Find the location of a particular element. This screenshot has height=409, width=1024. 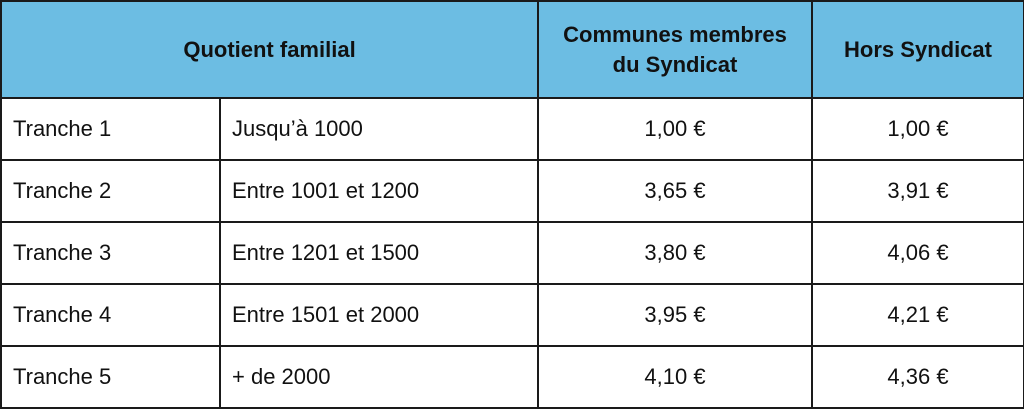

price-membres-cell: 3,95 € is located at coordinates (675, 315).